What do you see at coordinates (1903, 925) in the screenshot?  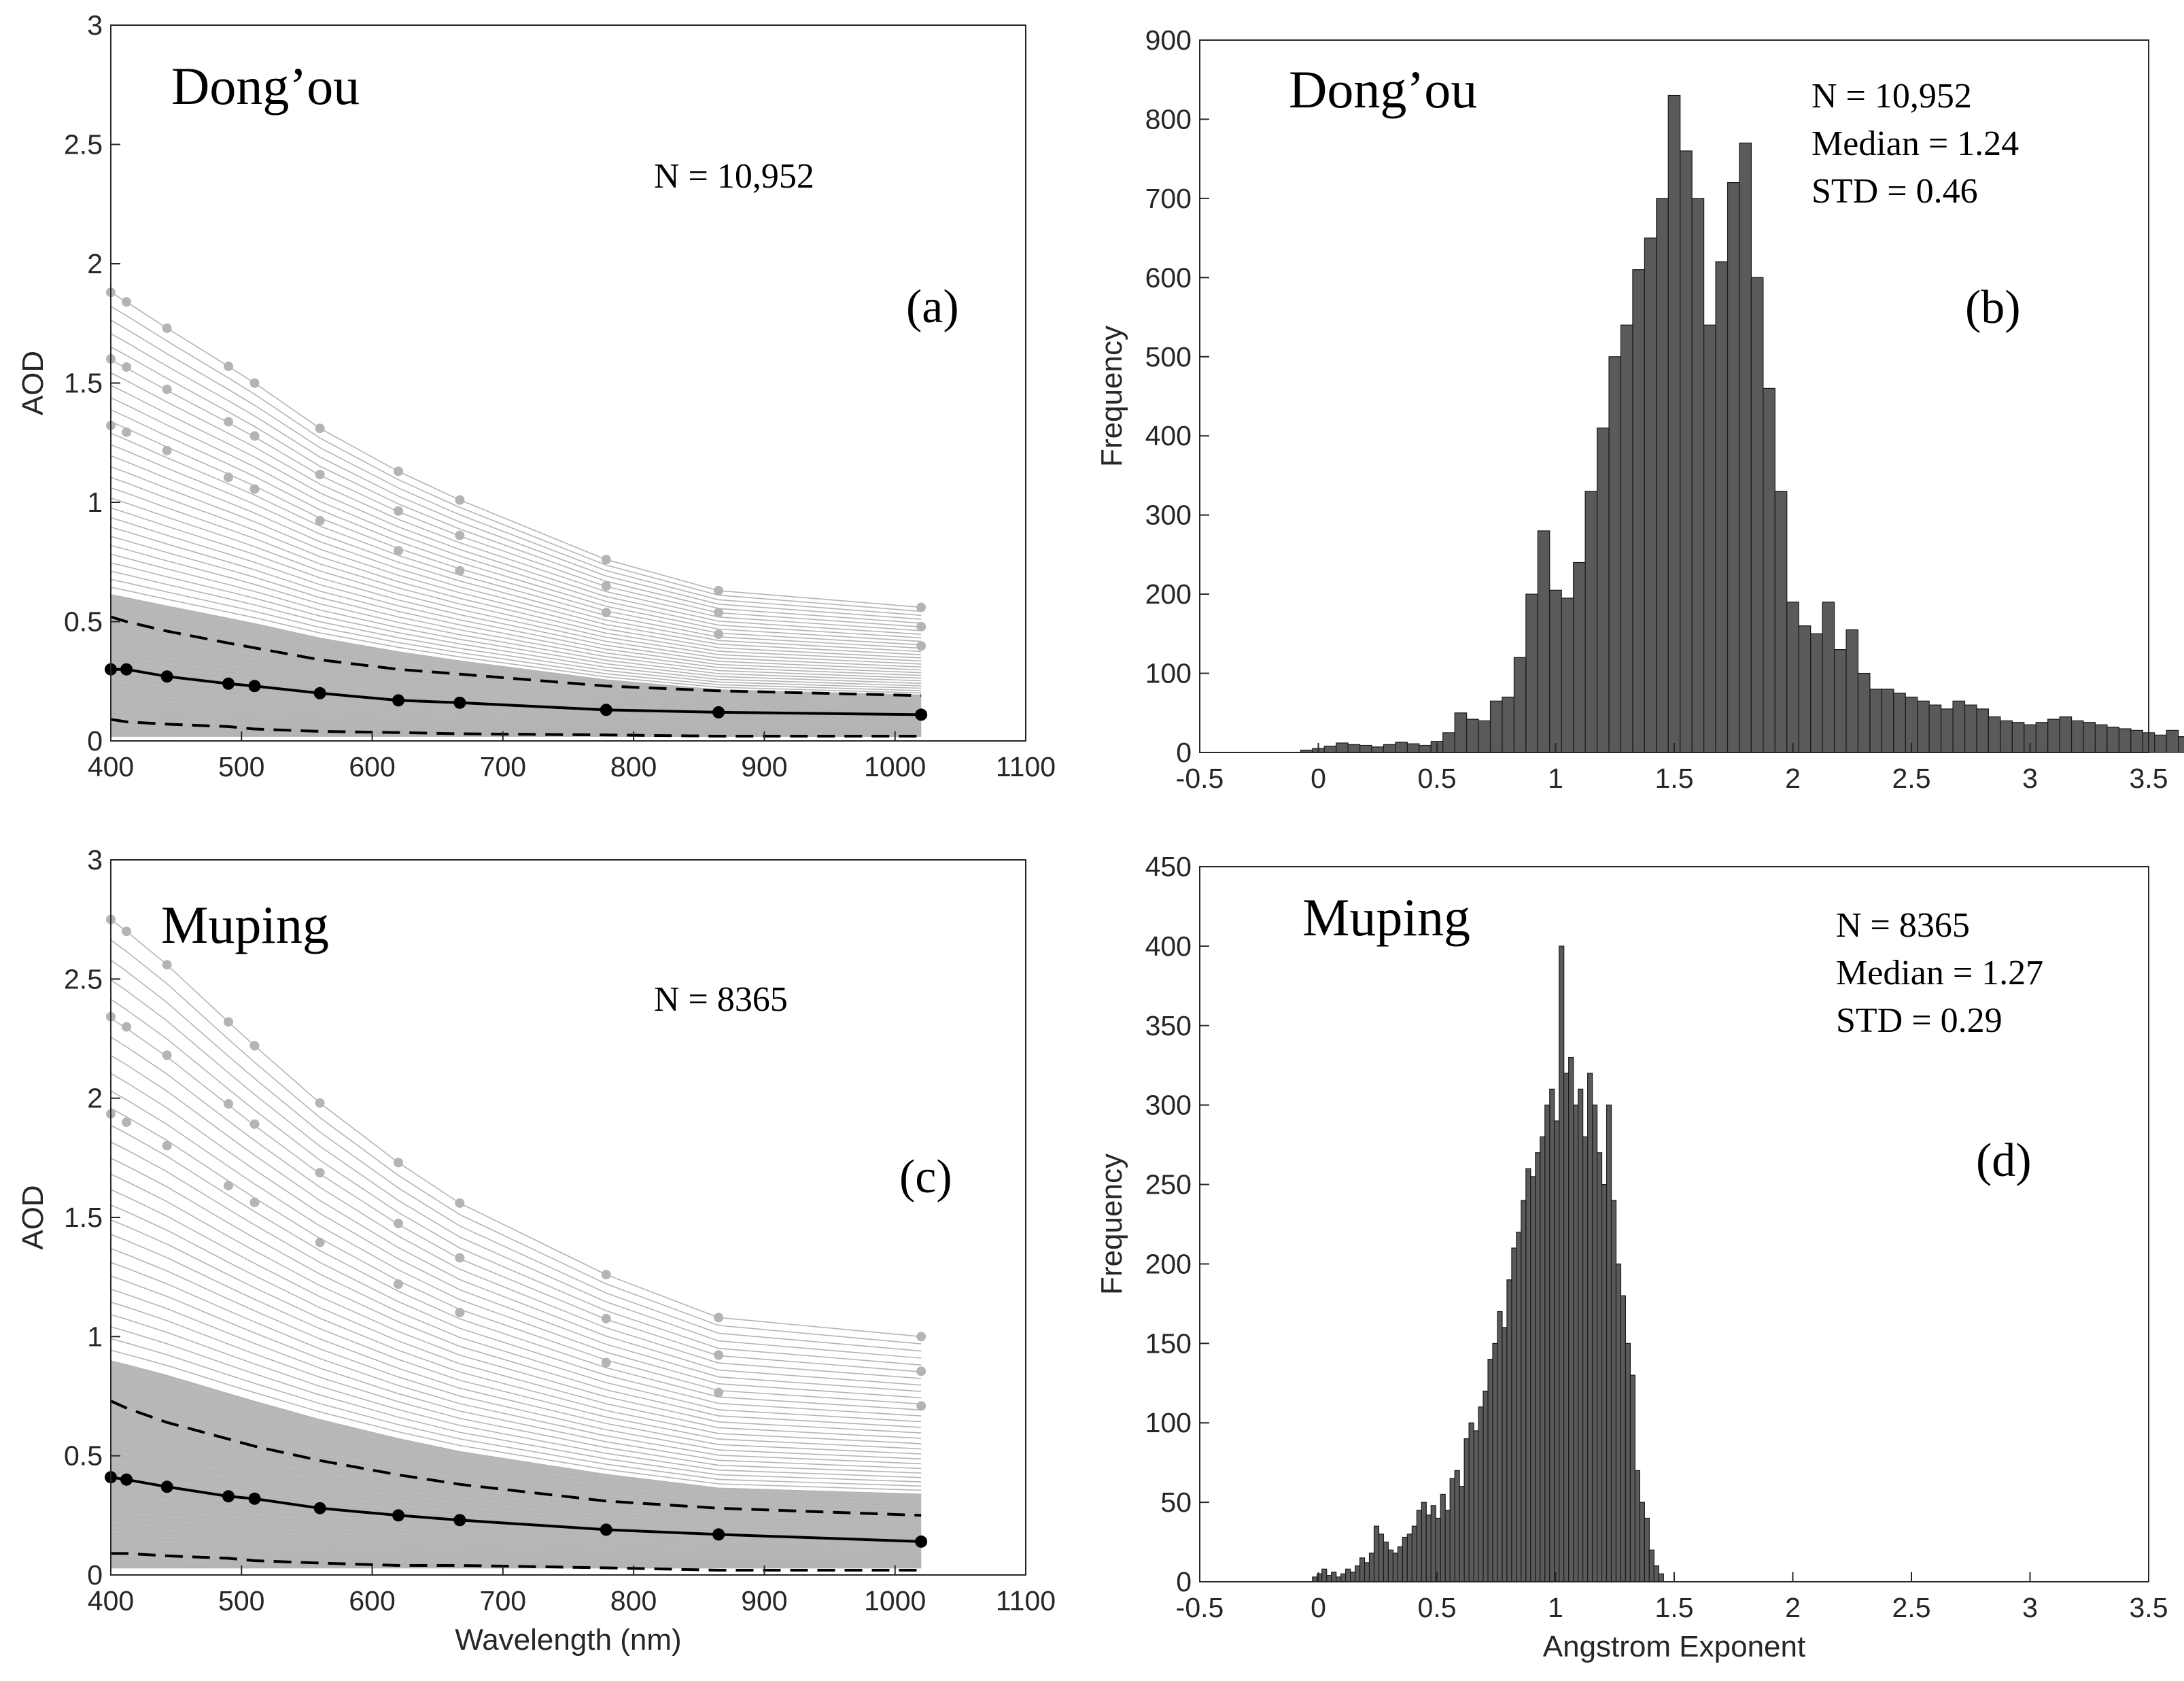 I see `sample-count: N = 8365` at bounding box center [1903, 925].